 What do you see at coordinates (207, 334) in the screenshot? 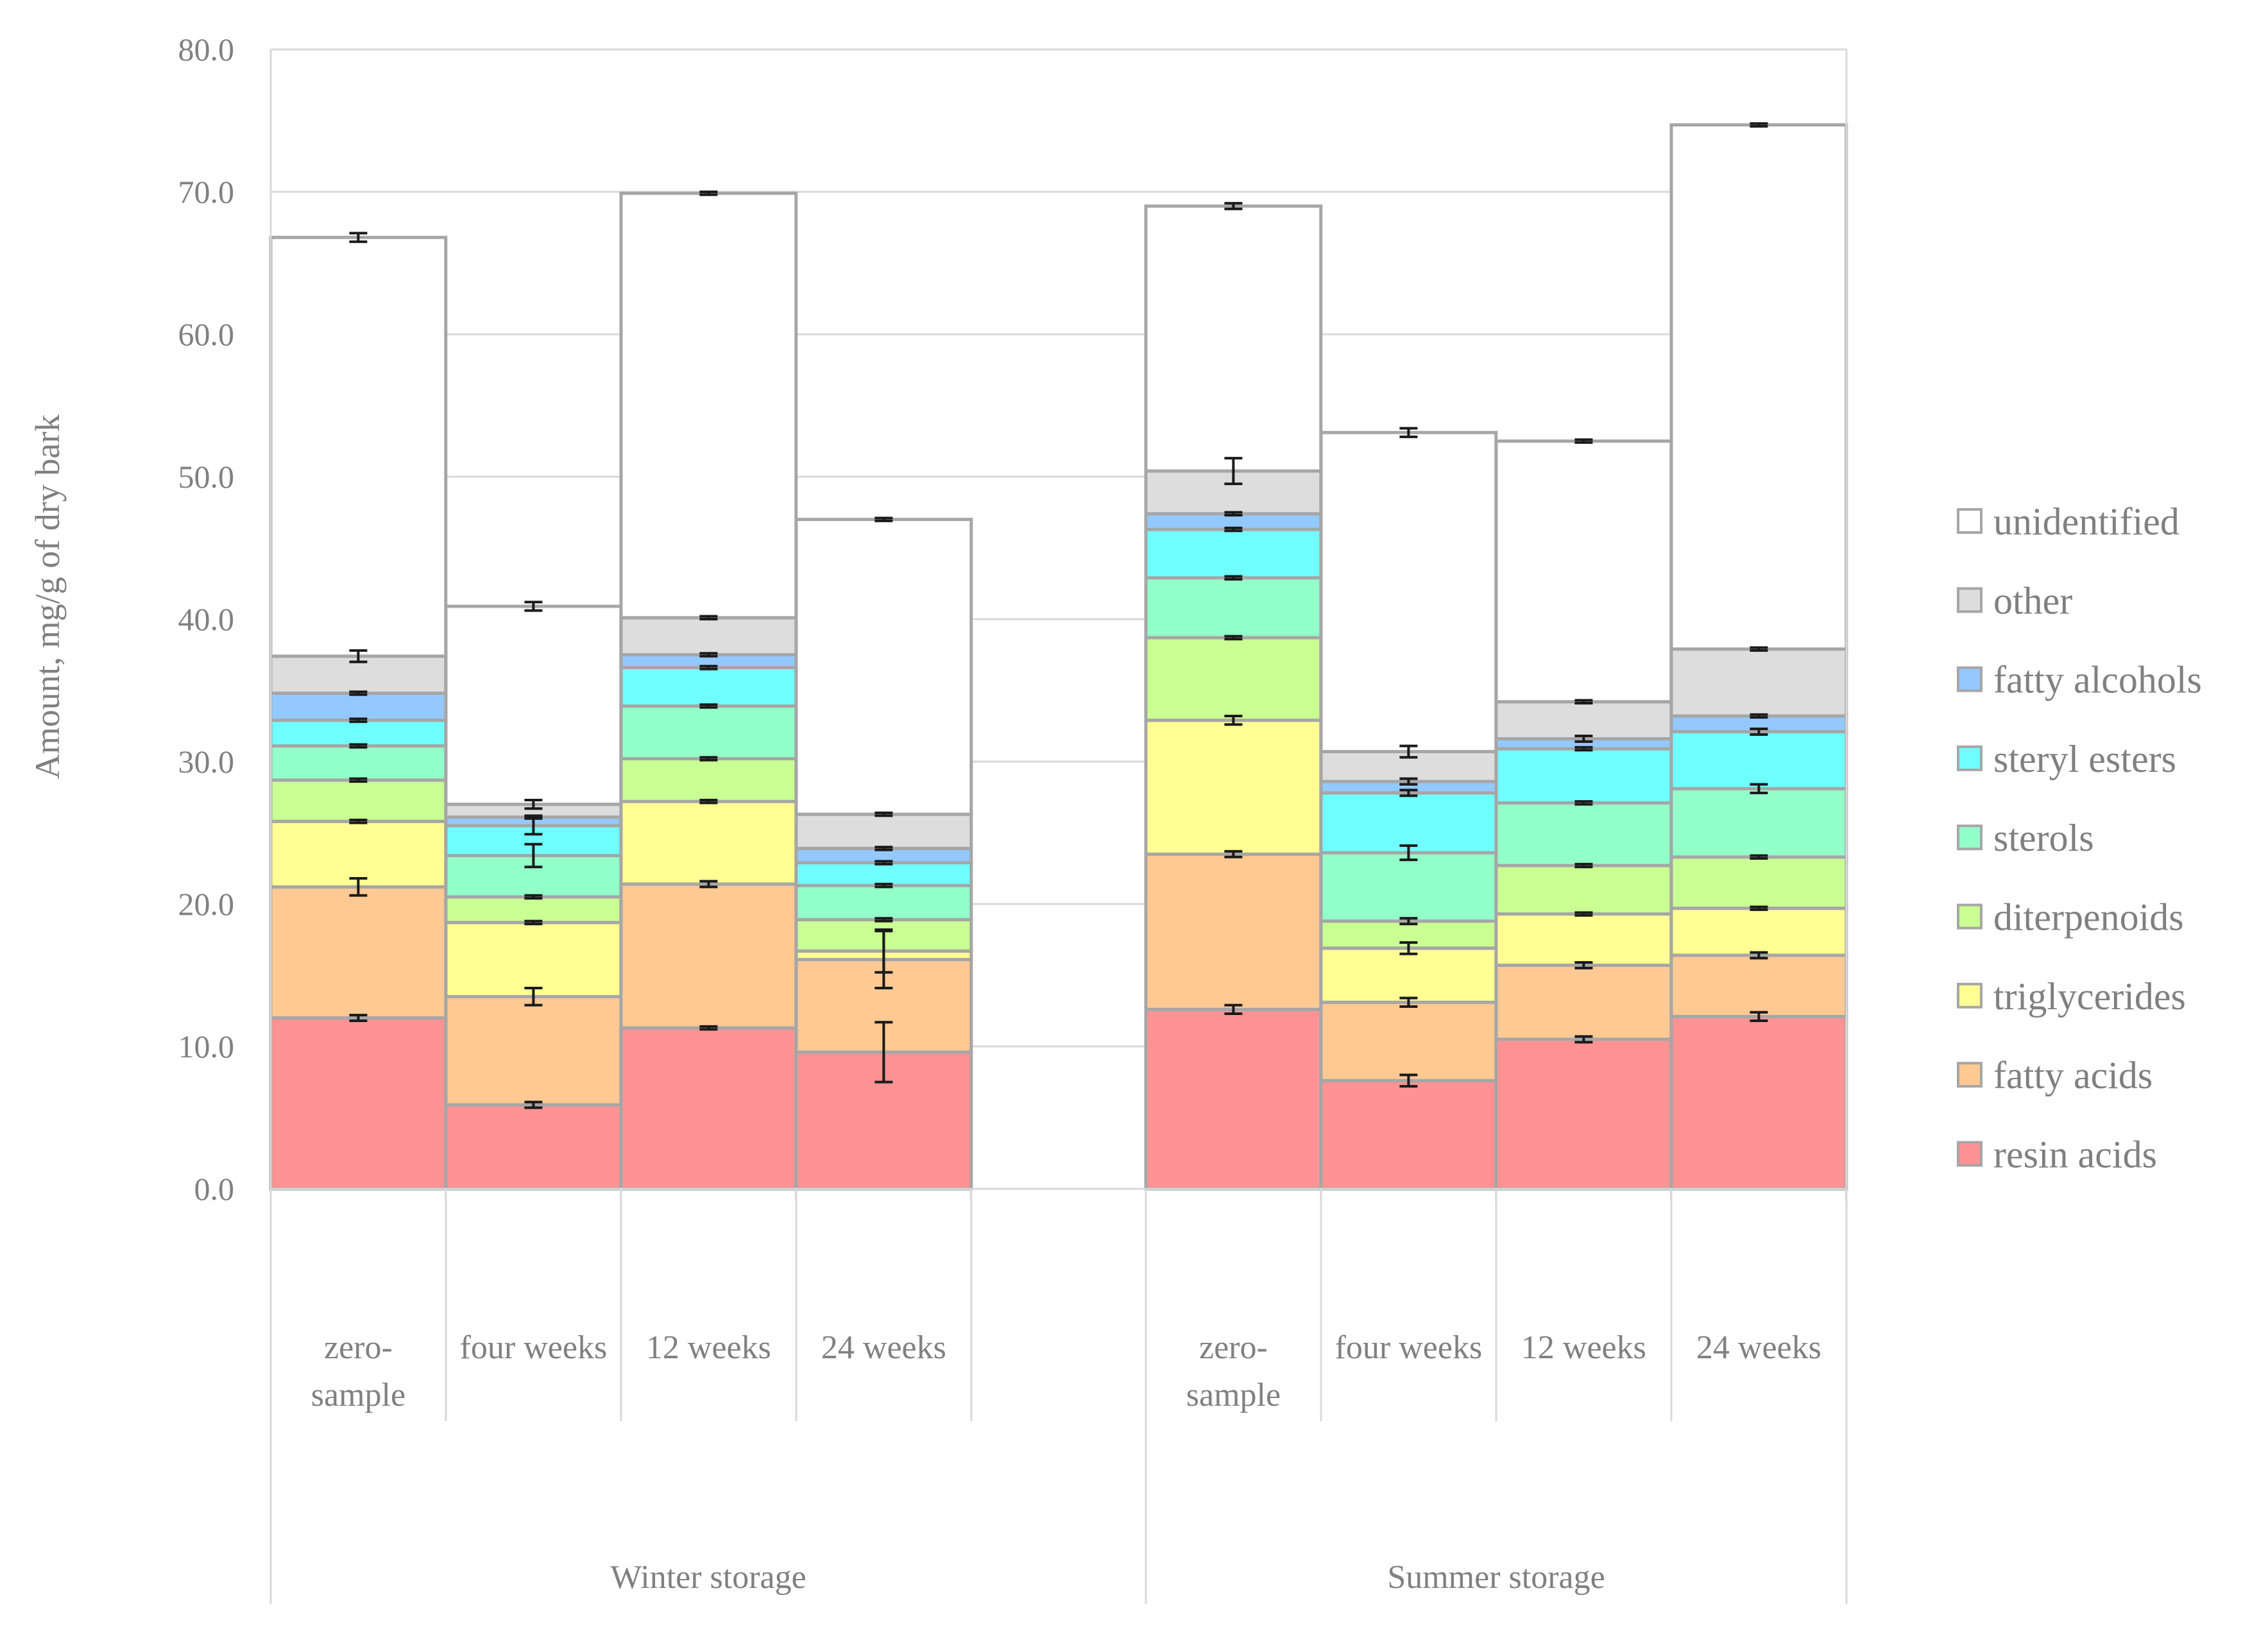
I see `y-tick-label: 60.0` at bounding box center [207, 334].